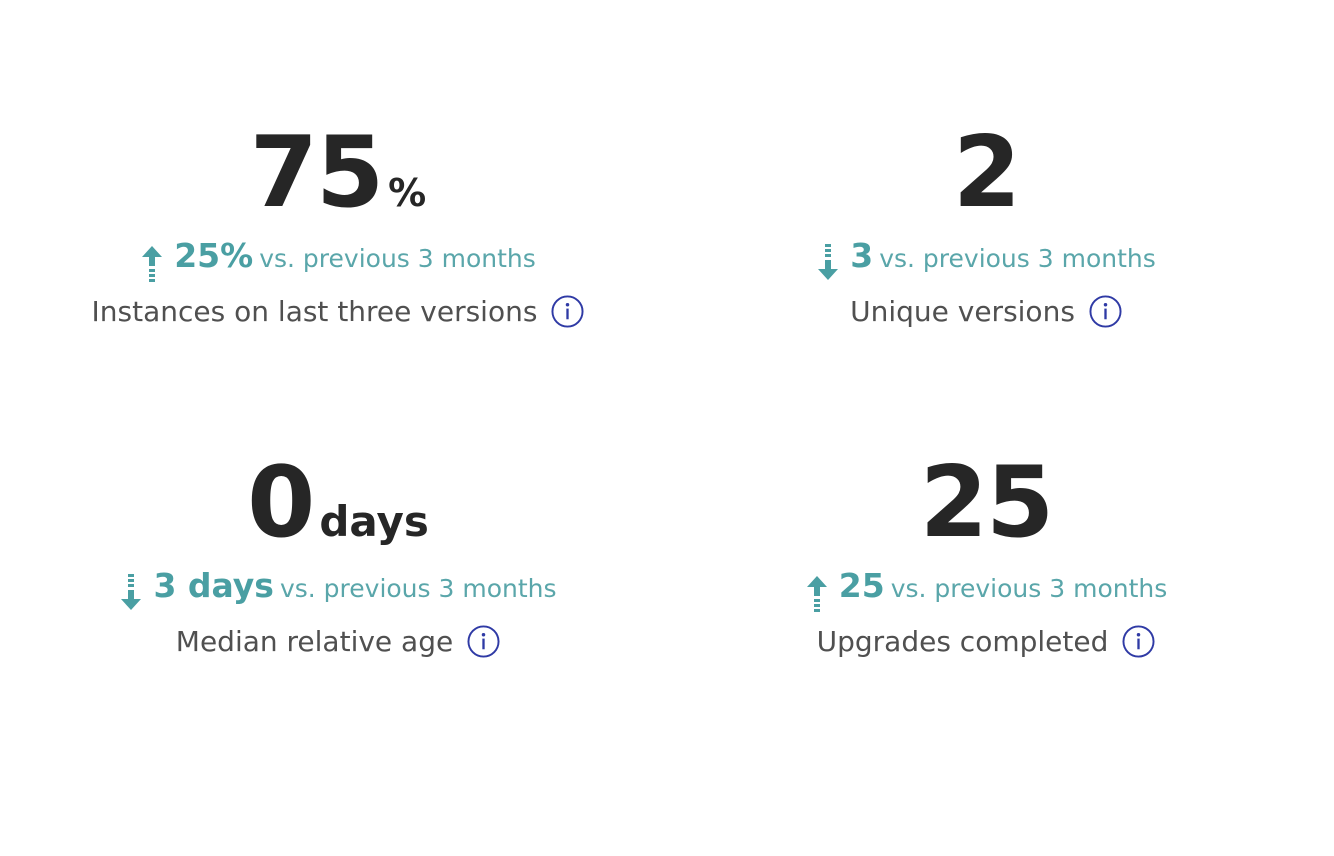 This screenshot has width=1334, height=856. I want to click on trend-value: 25, so click(861, 585).